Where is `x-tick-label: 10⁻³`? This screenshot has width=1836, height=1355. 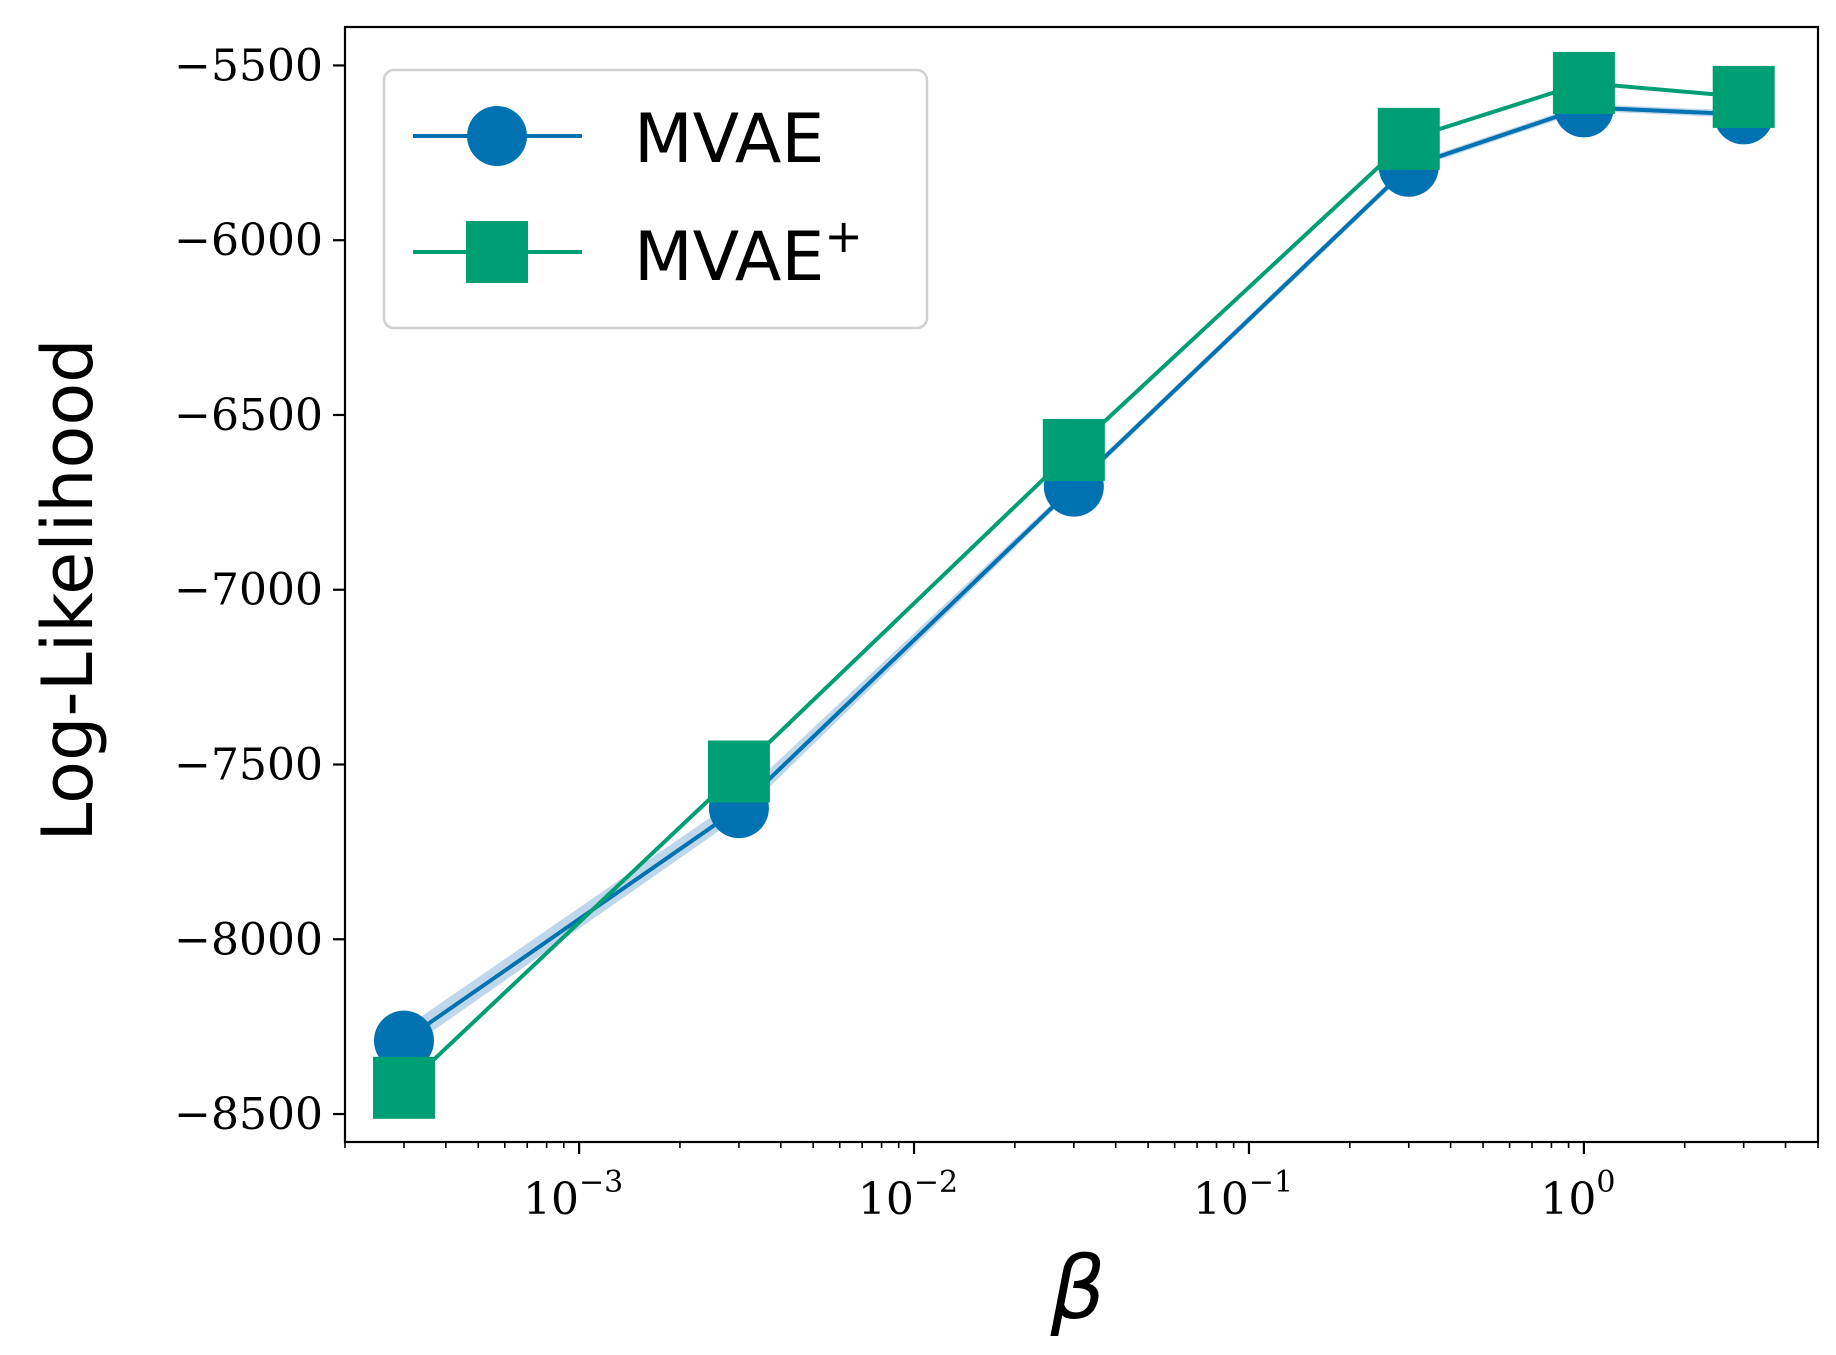
x-tick-label: 10⁻³ is located at coordinates (573, 1195).